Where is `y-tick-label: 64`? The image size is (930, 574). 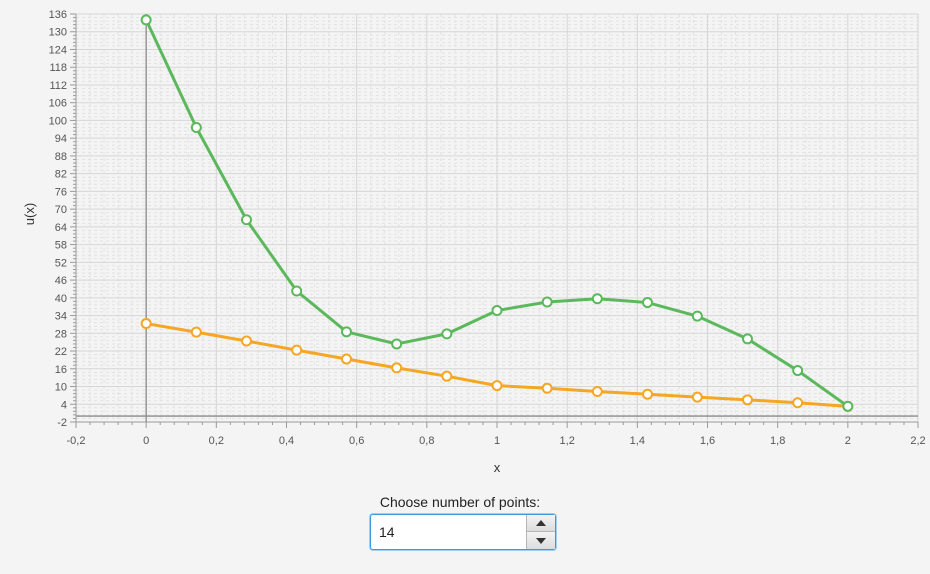
y-tick-label: 64 is located at coordinates (61, 228).